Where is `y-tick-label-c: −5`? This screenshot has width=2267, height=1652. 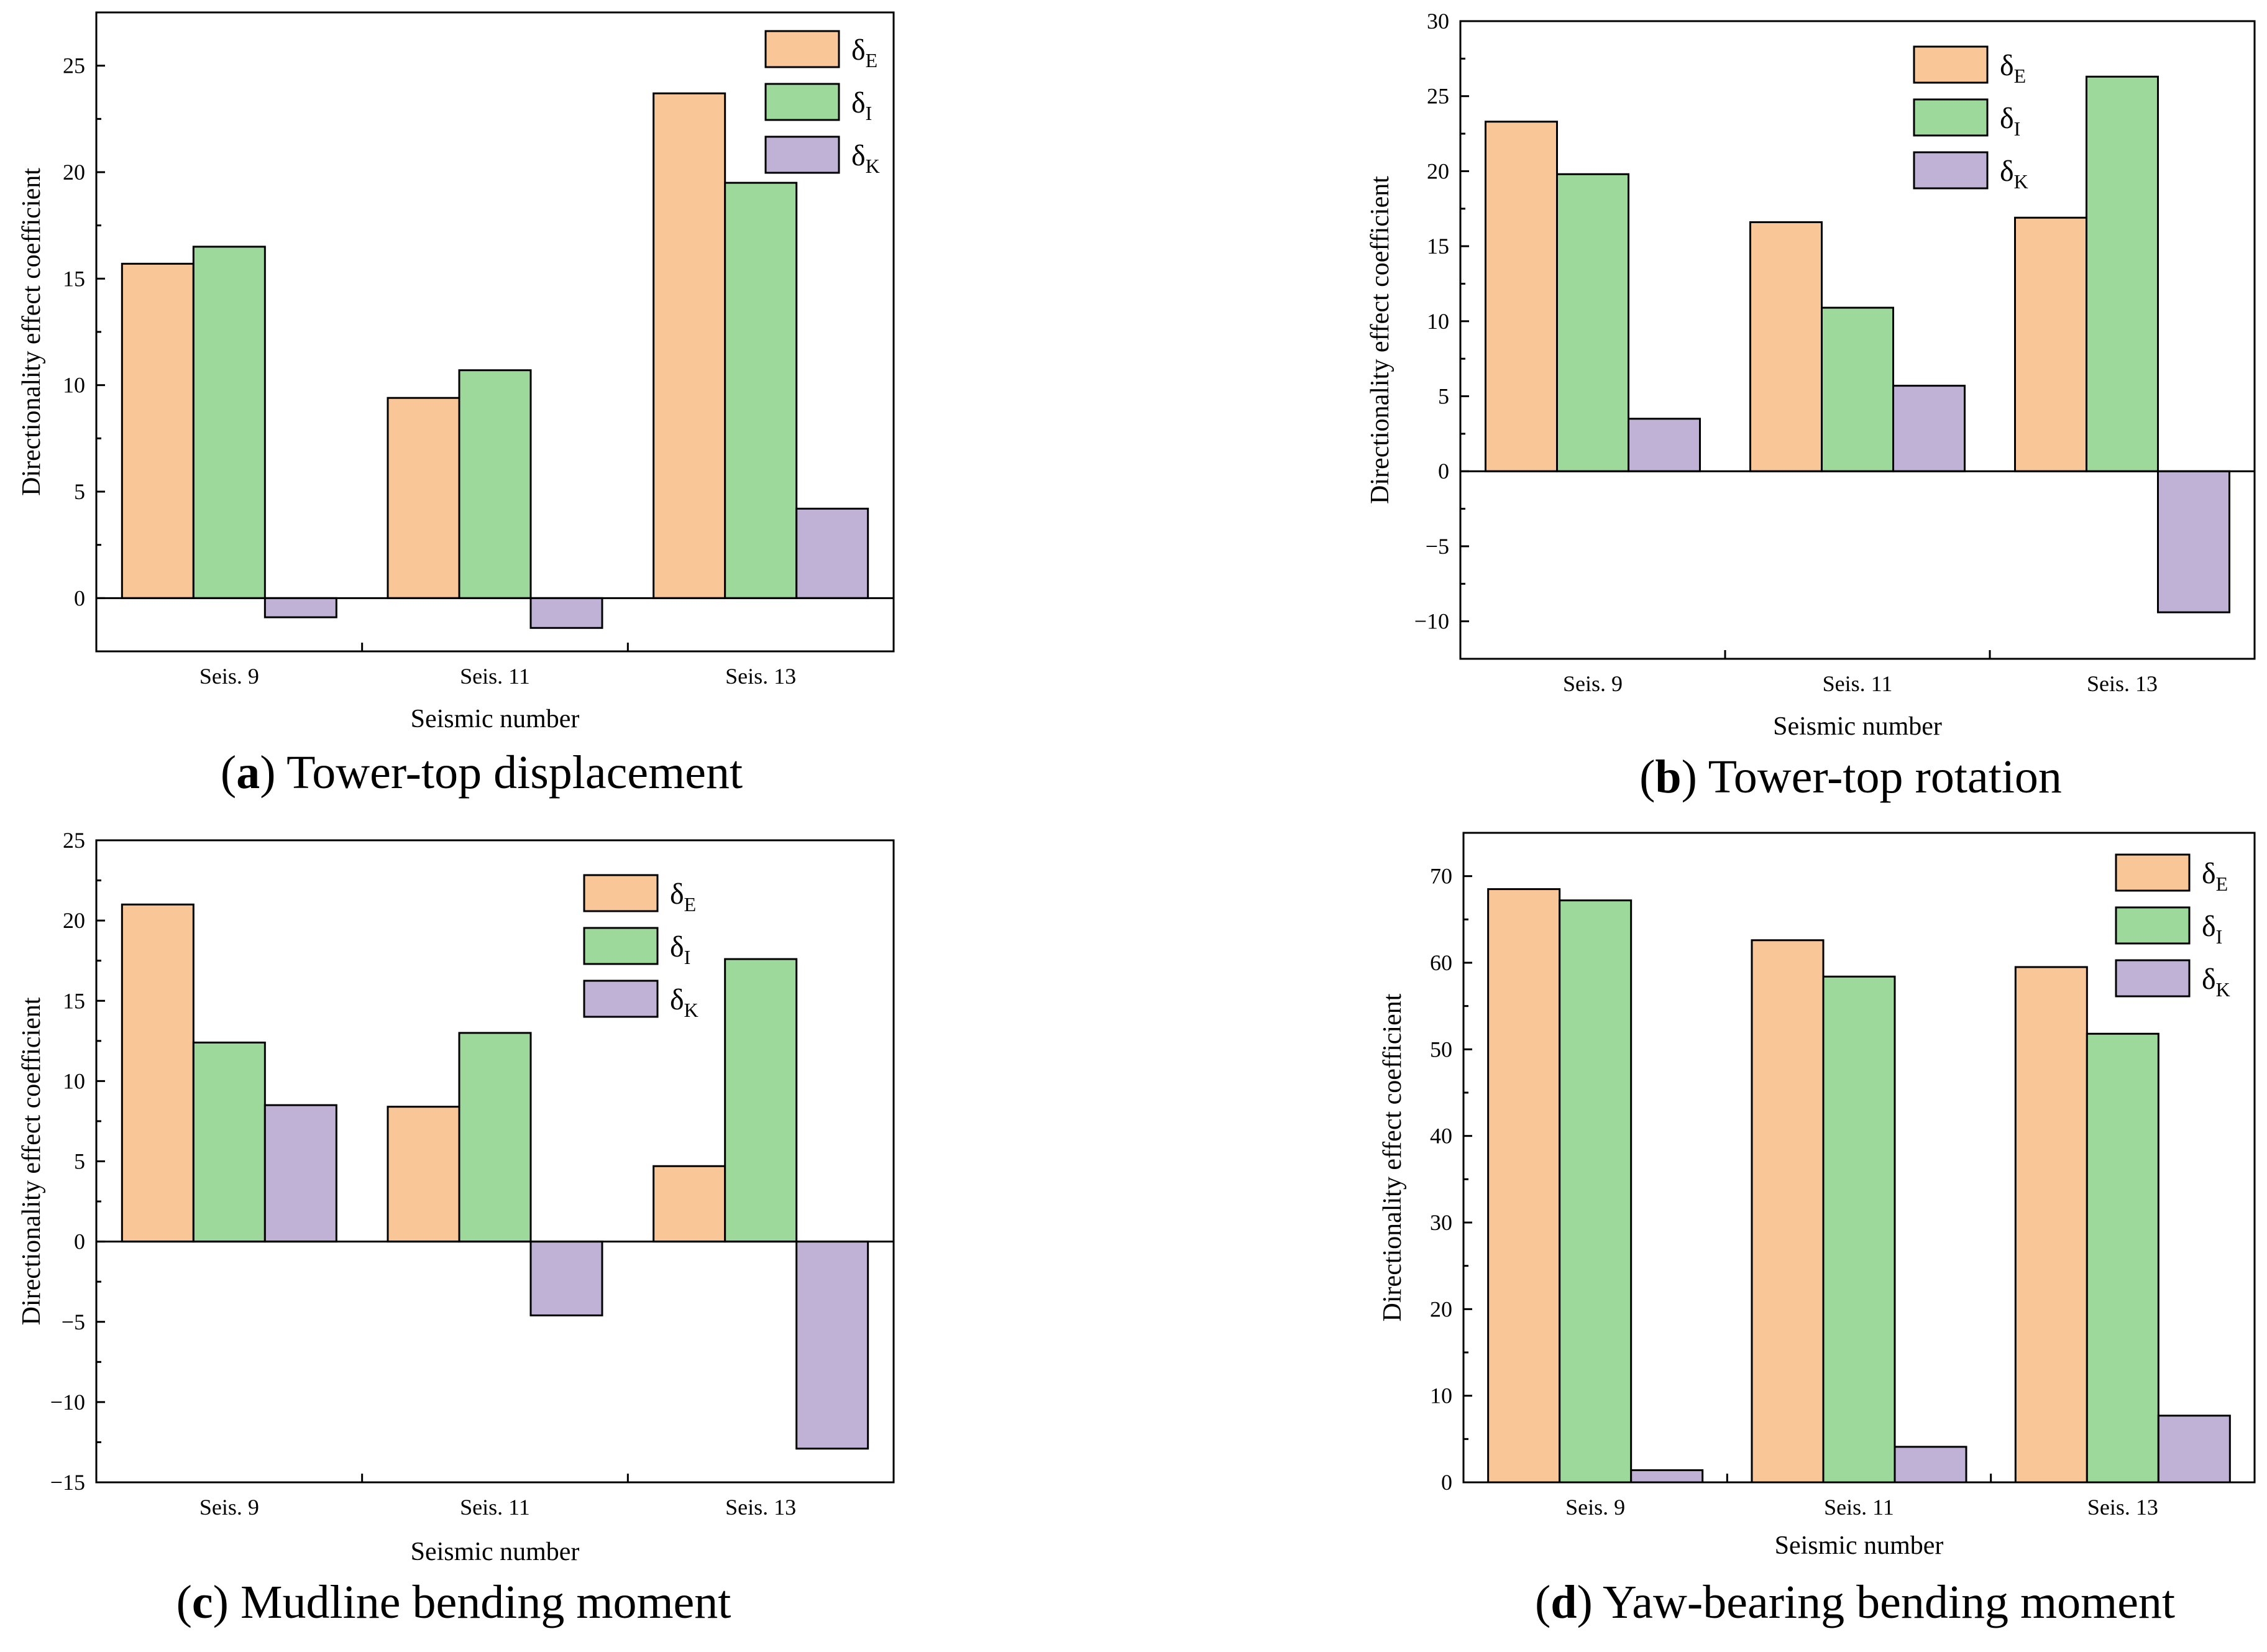
y-tick-label-c: −5 is located at coordinates (73, 1322).